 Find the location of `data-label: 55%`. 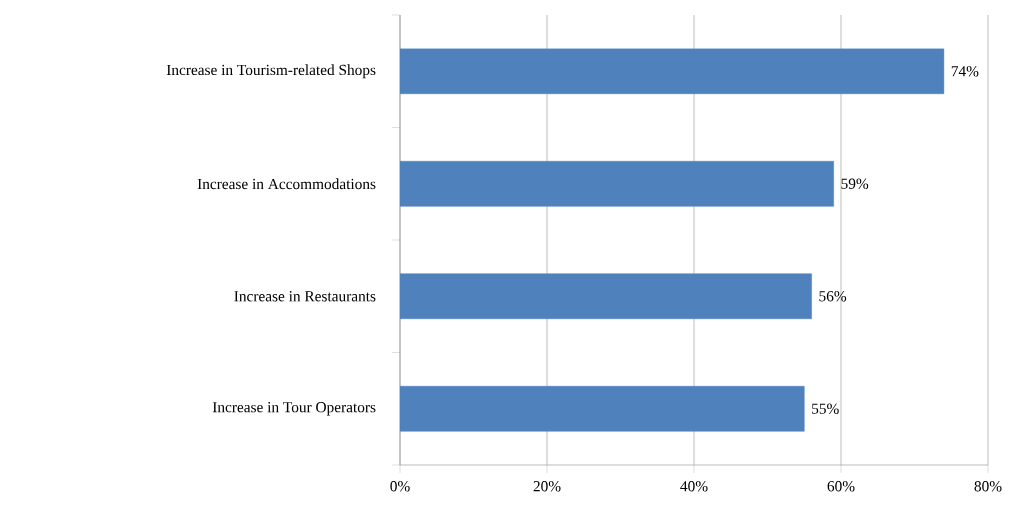

data-label: 55% is located at coordinates (825, 408).